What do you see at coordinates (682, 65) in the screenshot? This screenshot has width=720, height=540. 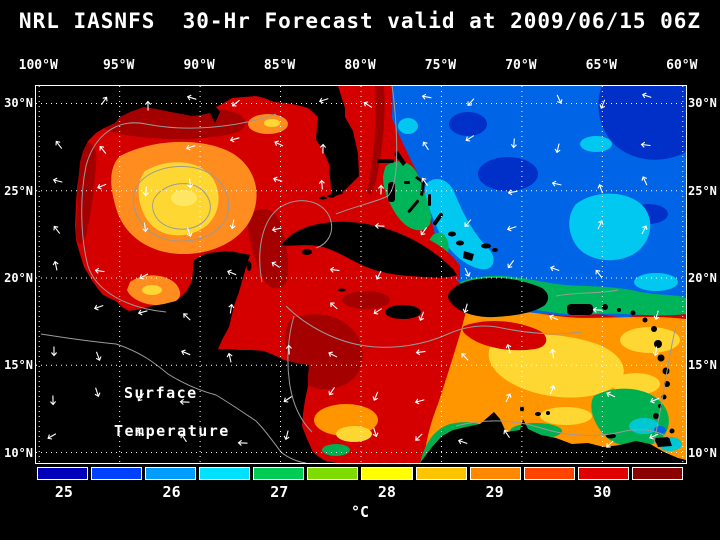 I see `lon-tick-label: 60°W` at bounding box center [682, 65].